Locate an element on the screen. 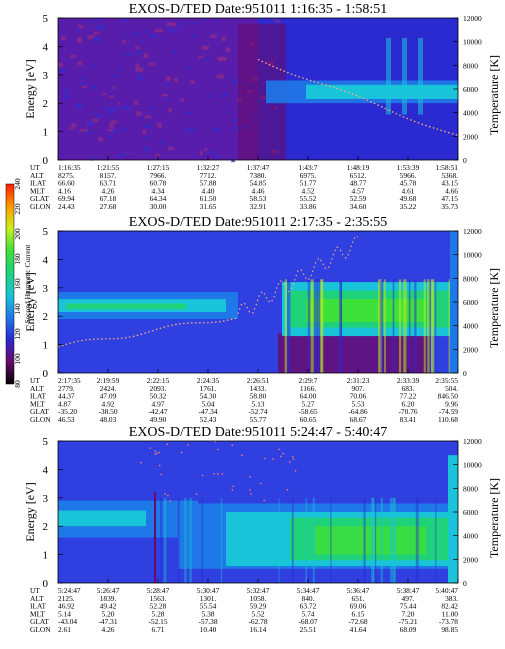 This screenshot has width=505, height=649. table-cell: 5.27 is located at coordinates (308, 403).